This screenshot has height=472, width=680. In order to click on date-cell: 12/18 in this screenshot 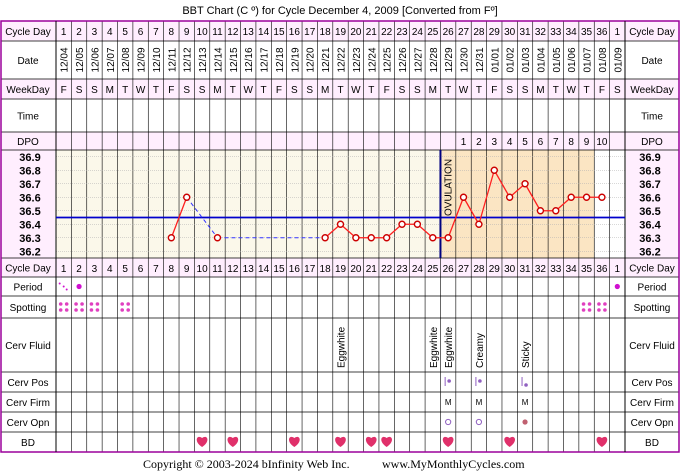, I will do `click(280, 59)`.